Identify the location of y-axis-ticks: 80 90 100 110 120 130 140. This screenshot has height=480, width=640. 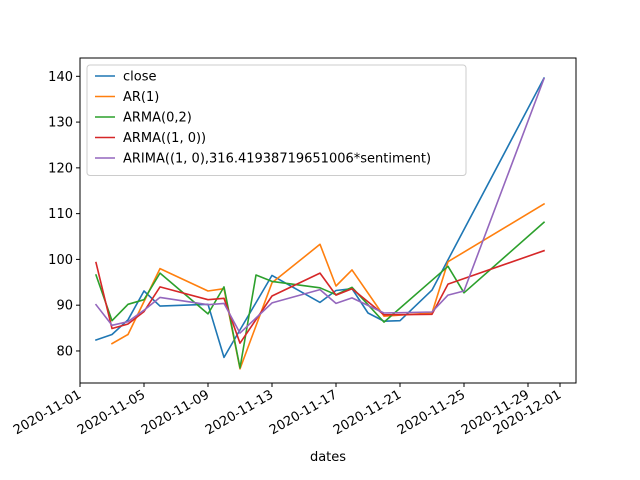
(64, 214).